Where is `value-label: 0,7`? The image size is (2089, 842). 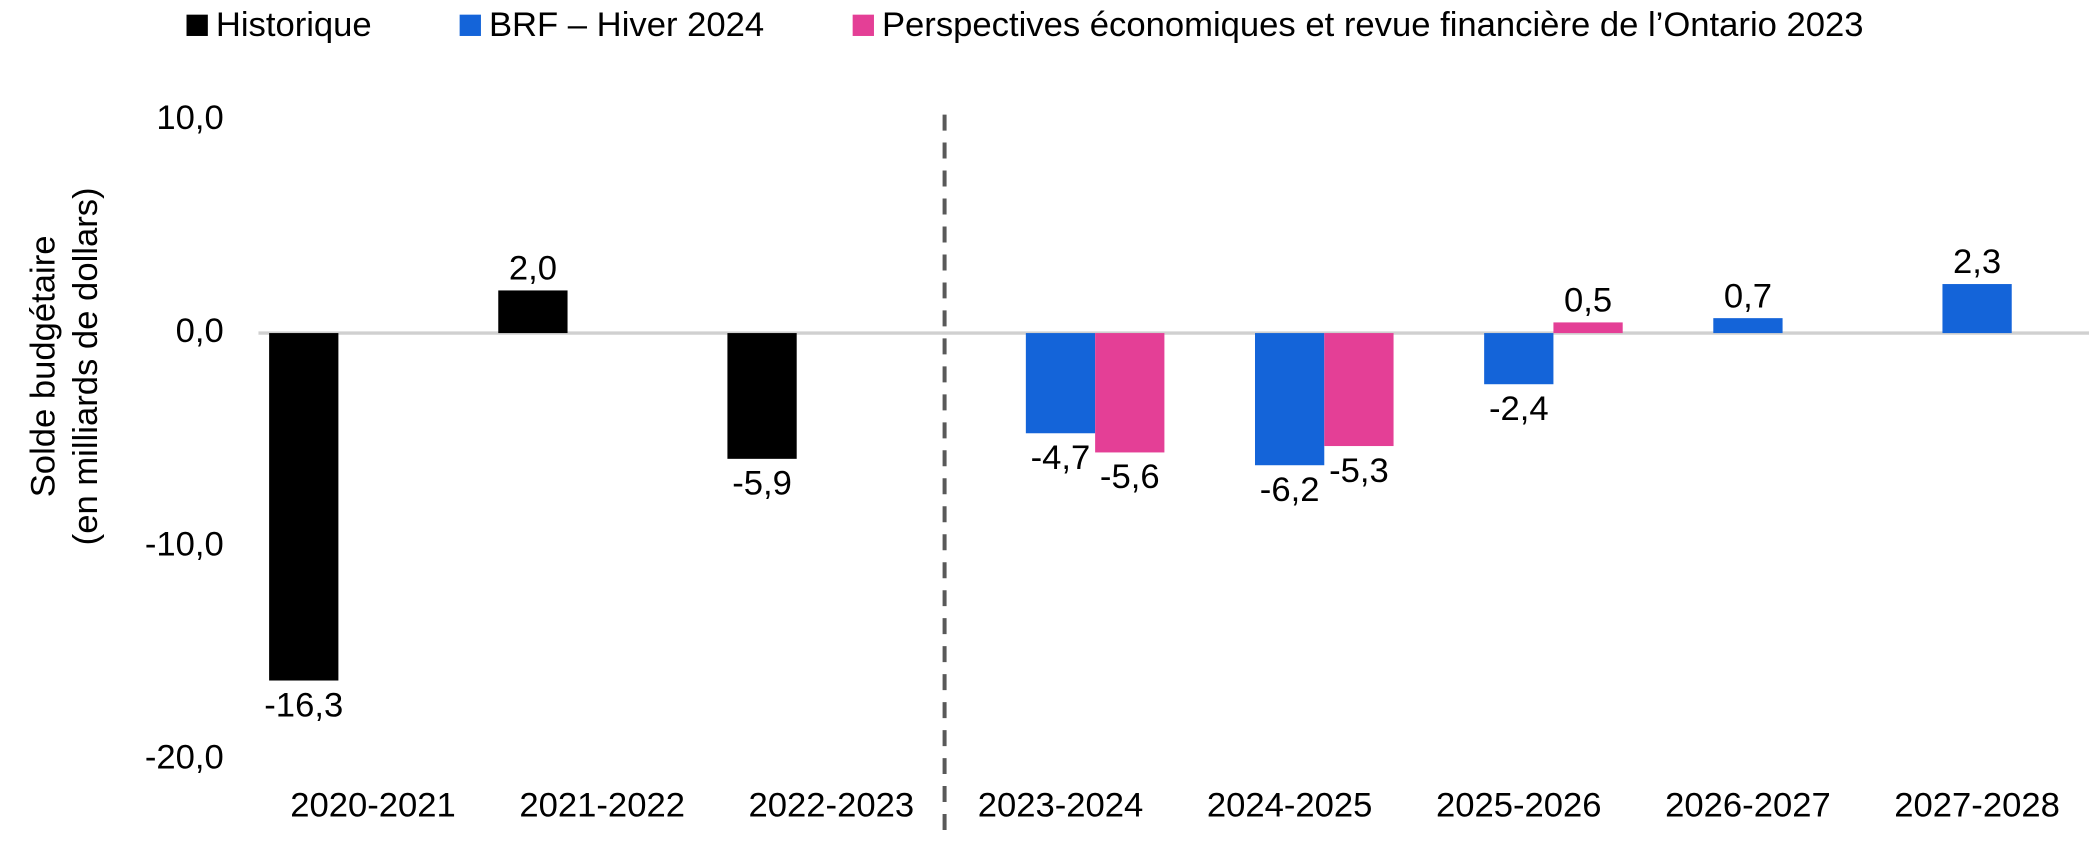
value-label: 0,7 is located at coordinates (1748, 296).